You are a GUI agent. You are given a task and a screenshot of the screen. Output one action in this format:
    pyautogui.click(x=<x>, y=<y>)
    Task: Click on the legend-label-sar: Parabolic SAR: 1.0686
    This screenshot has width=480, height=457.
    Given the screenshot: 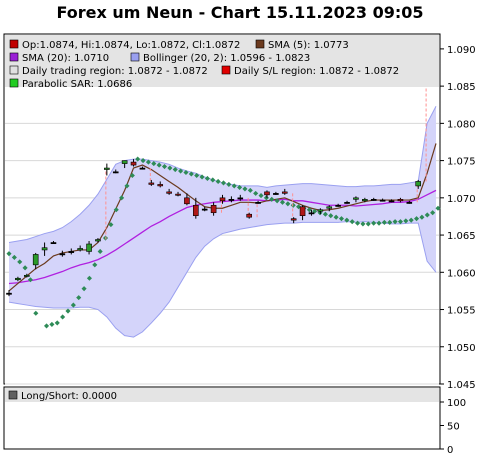 What is the action you would take?
    pyautogui.click(x=77, y=84)
    